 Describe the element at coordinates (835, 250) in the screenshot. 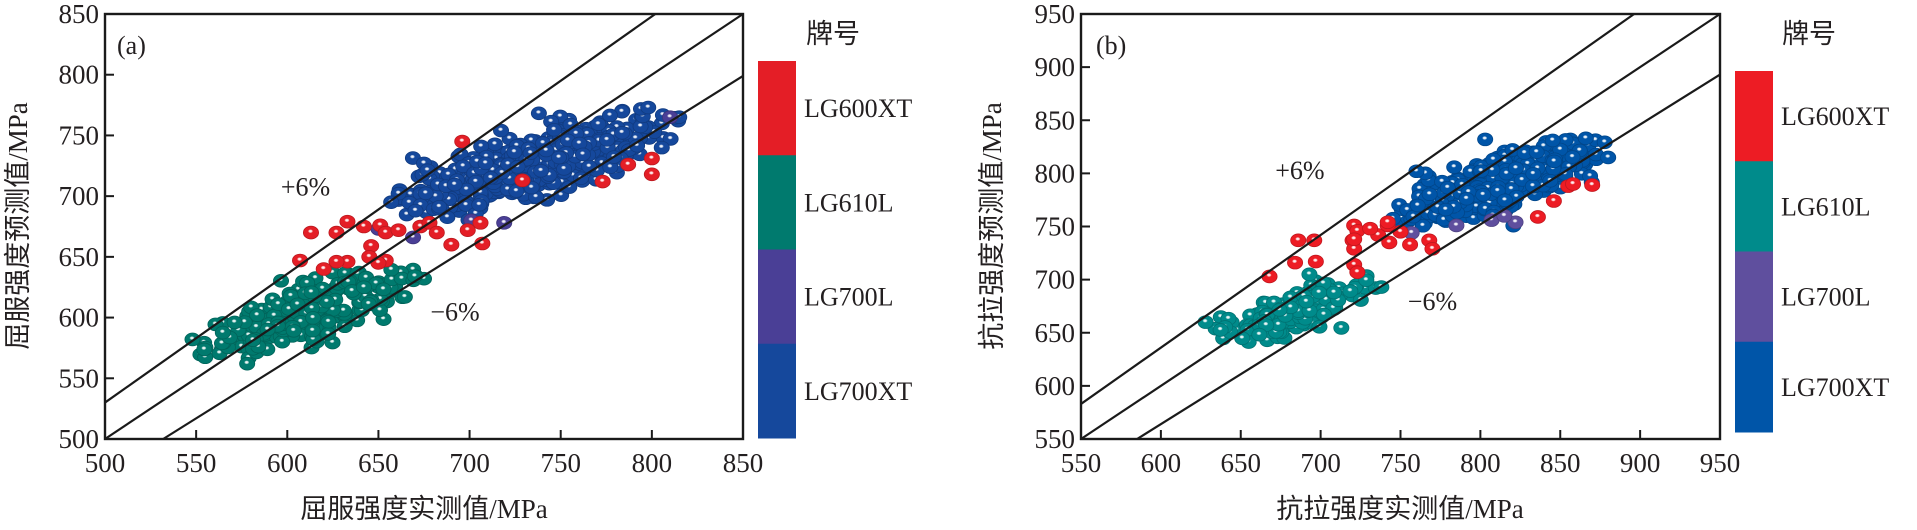

I see `legend-a: LG600XT LG610L LG700L LG700XT` at that location.